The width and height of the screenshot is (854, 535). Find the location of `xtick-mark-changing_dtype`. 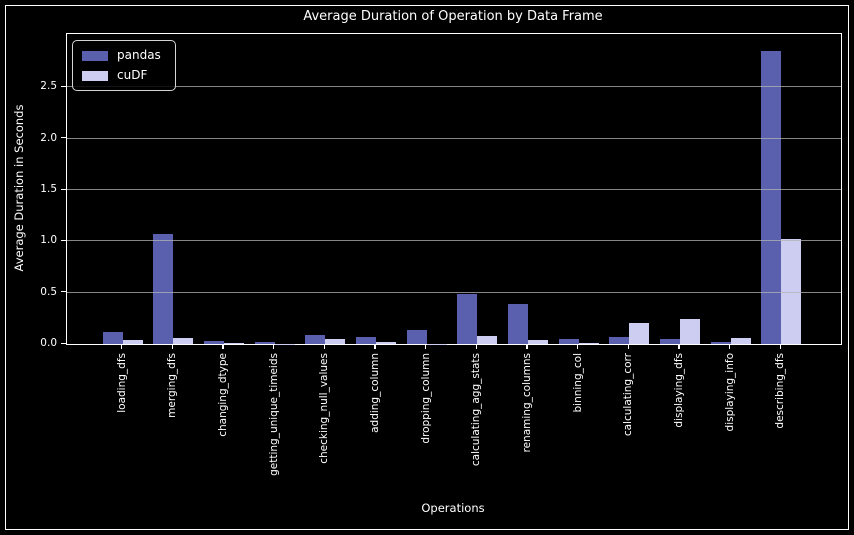

xtick-mark-changing_dtype is located at coordinates (223, 346).